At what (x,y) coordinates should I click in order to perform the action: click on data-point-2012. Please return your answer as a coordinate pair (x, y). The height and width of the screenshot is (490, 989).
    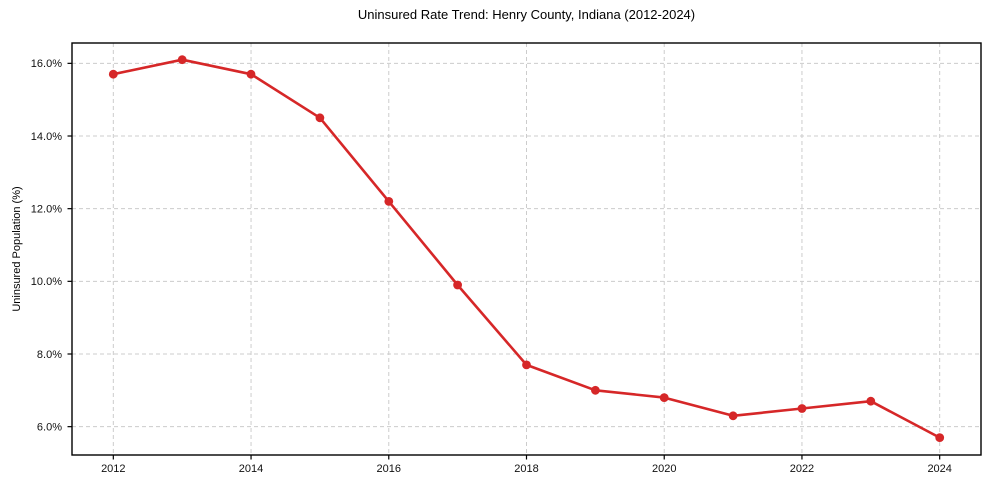
    Looking at the image, I should click on (113, 74).